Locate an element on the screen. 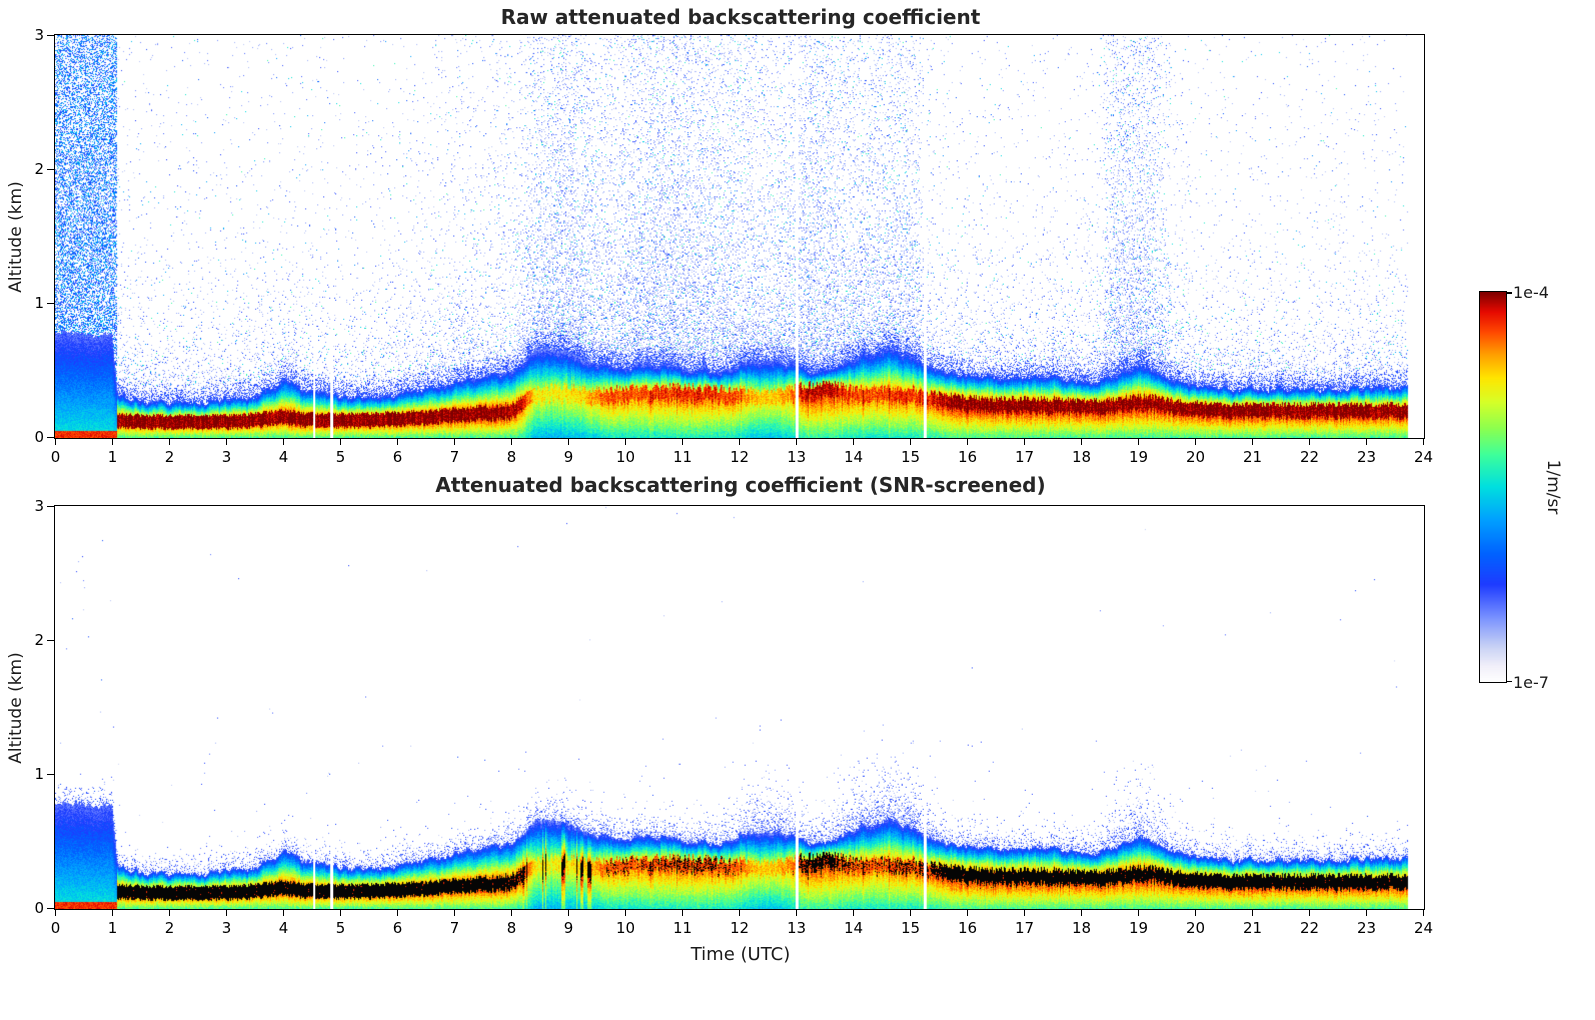 The height and width of the screenshot is (1020, 1595). x-tick-label: 13 is located at coordinates (796, 928).